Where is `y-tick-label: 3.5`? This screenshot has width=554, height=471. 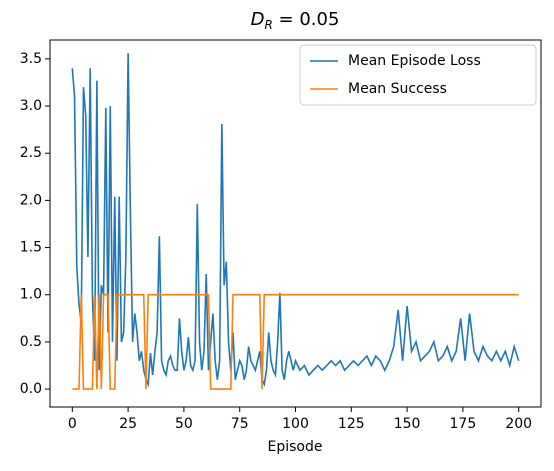
y-tick-label: 3.5 is located at coordinates (31, 59).